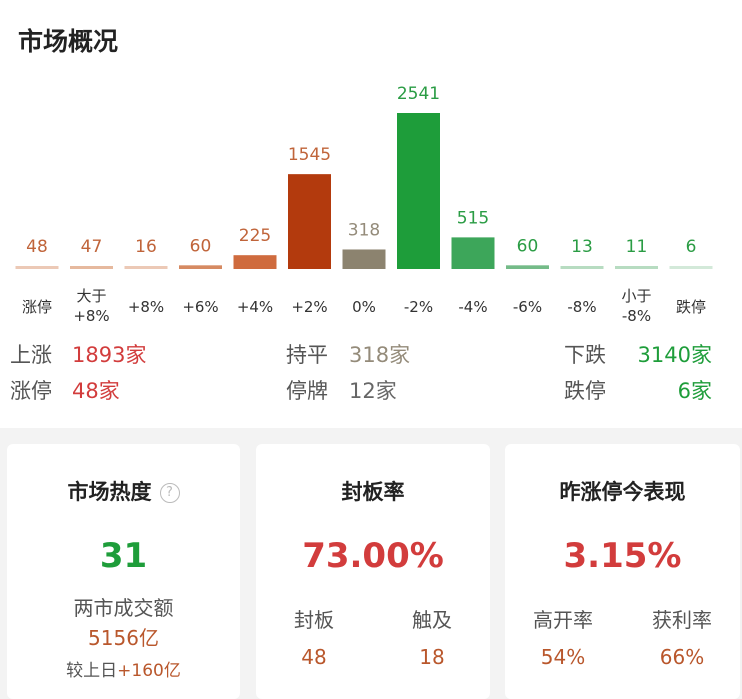 The width and height of the screenshot is (742, 699). I want to click on market-heat-title: 市场热度?, so click(123, 491).